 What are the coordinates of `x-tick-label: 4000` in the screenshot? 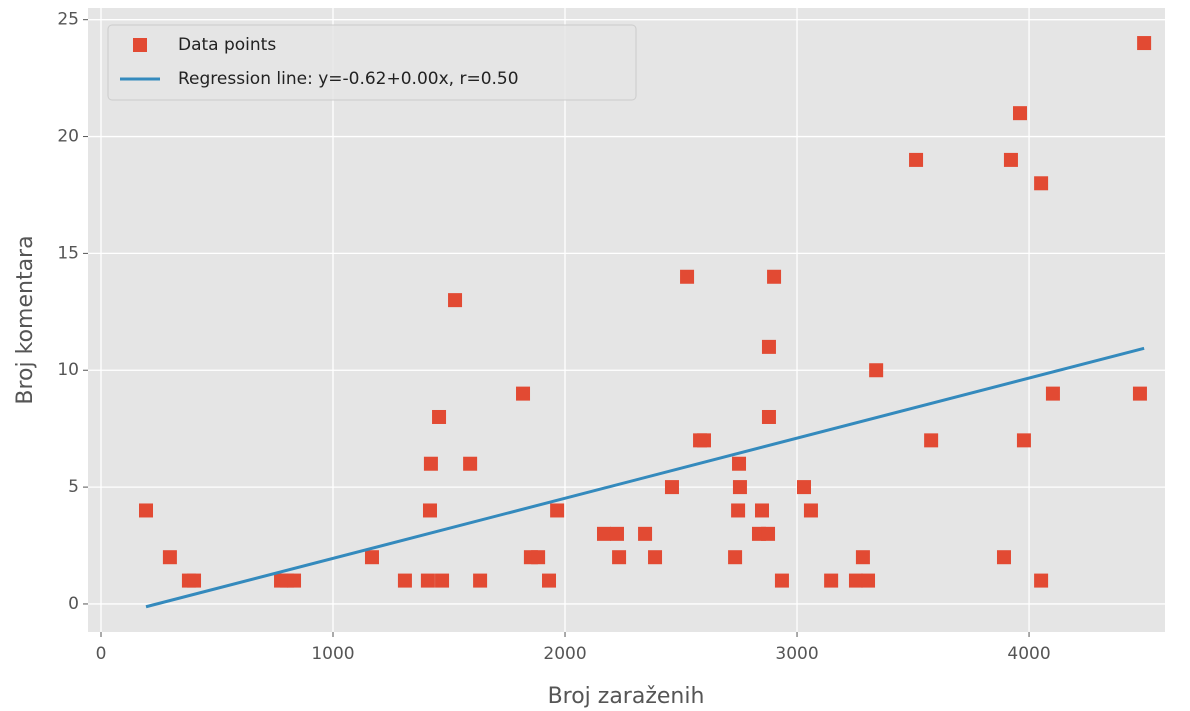 It's located at (1028, 654).